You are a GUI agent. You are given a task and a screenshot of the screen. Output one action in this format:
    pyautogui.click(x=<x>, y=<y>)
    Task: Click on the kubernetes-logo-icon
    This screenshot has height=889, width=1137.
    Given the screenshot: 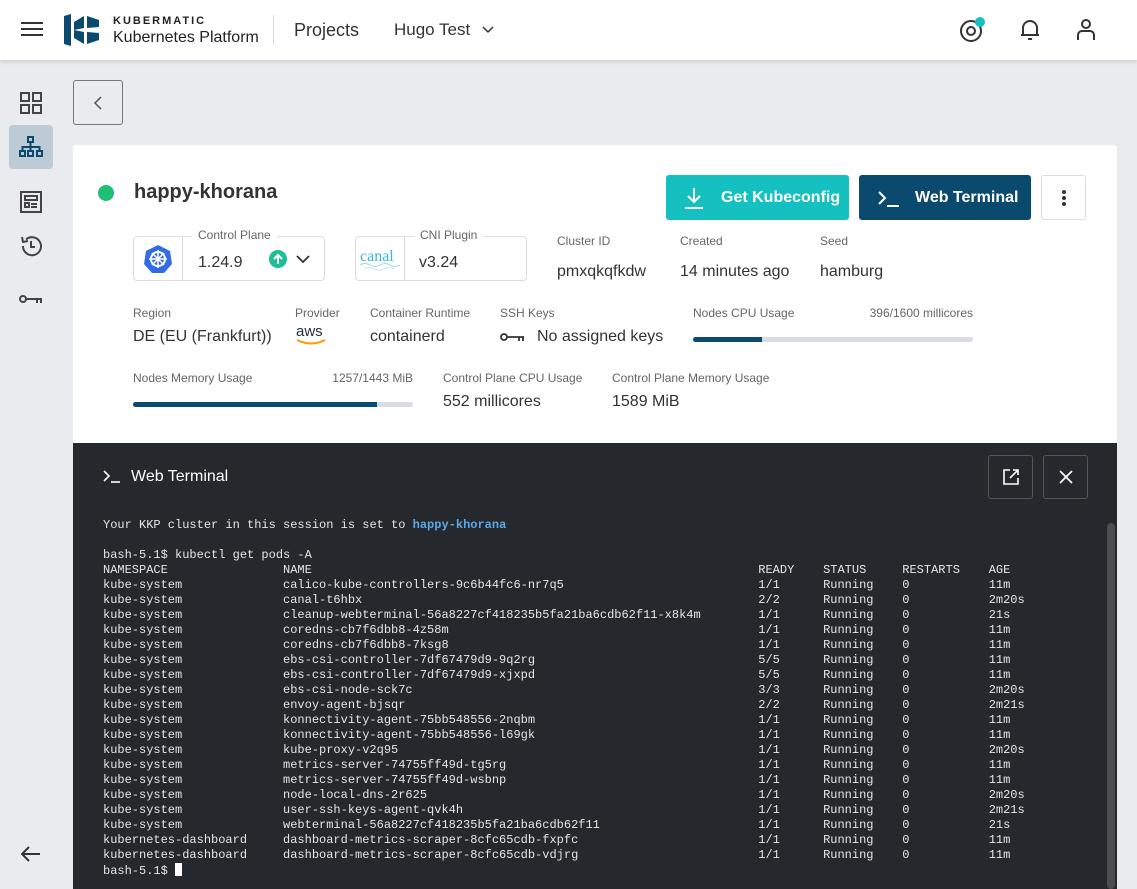 What is the action you would take?
    pyautogui.click(x=158, y=258)
    